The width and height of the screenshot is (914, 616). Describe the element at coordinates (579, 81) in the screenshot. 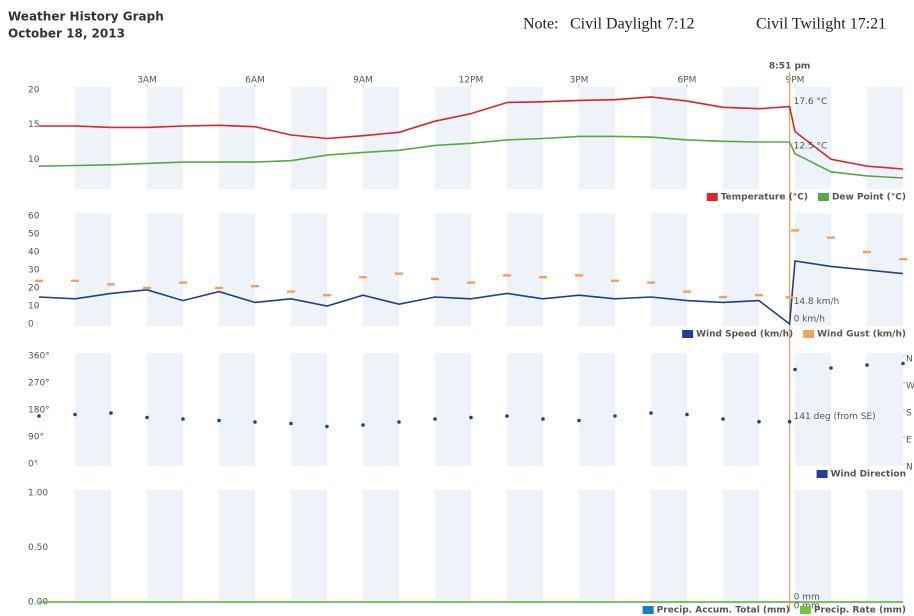

I see `x-tick-label: 3PM` at that location.